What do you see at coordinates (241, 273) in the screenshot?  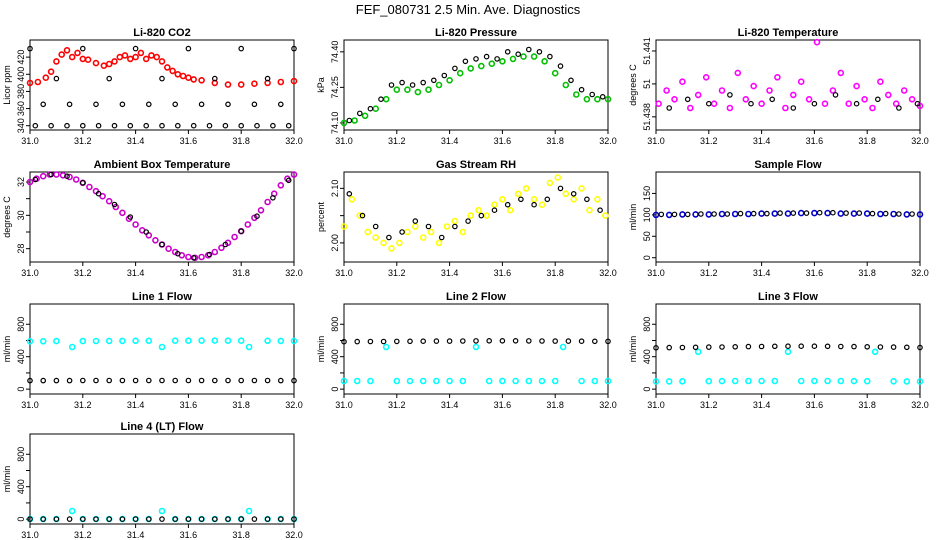 I see `x-tick-label: 31.8` at bounding box center [241, 273].